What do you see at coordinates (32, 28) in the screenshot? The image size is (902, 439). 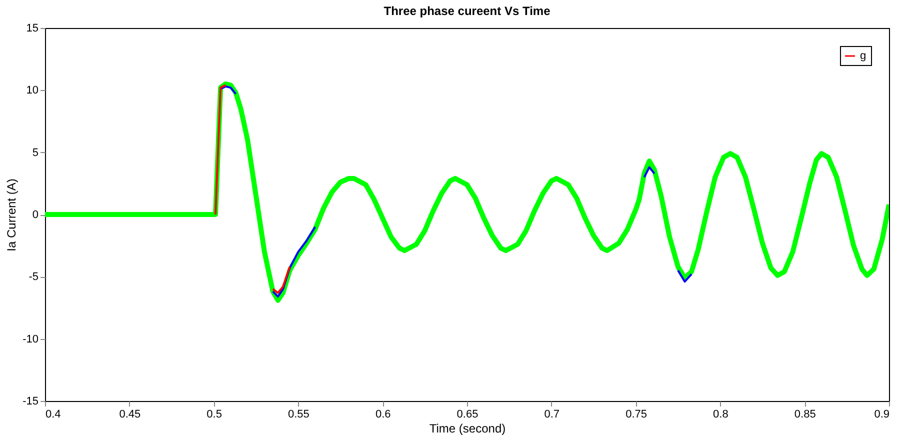 I see `y-tick-label: 15` at bounding box center [32, 28].